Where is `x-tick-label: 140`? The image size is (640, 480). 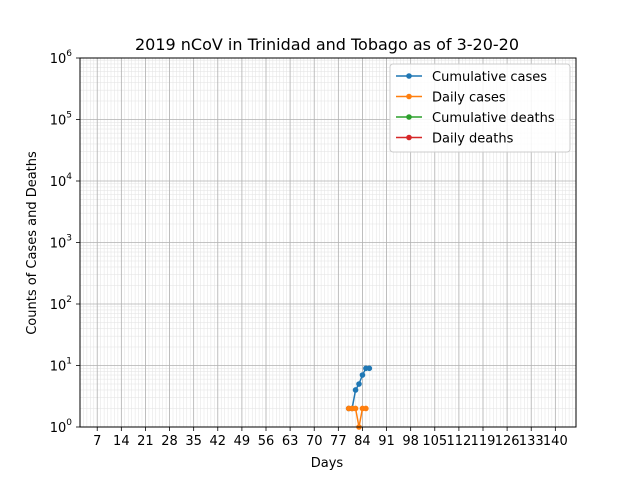
x-tick-label: 140 is located at coordinates (555, 441).